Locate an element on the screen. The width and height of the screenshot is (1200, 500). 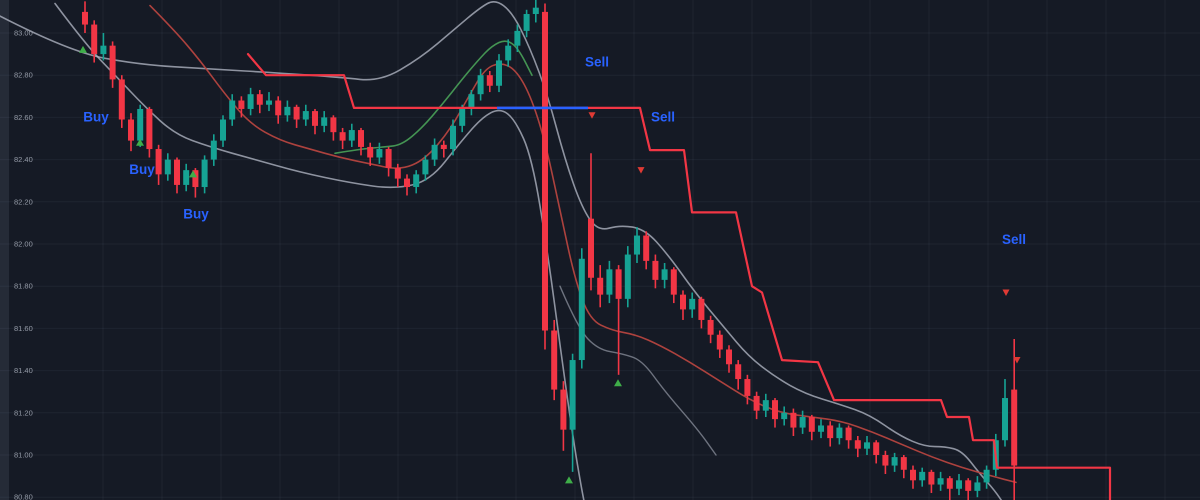
basis-band-line is located at coordinates (638, 370).